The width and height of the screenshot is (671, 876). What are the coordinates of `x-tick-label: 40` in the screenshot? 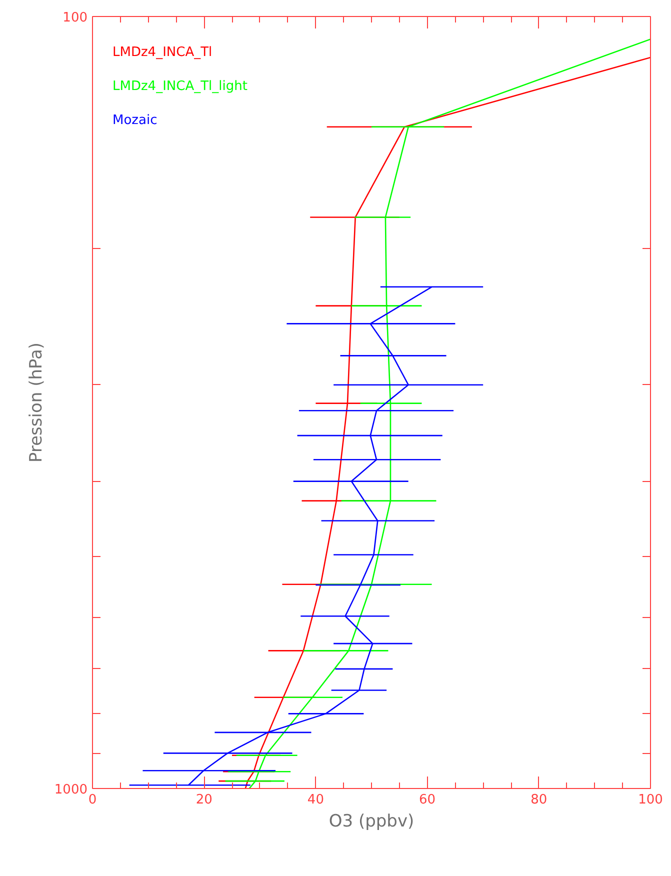 It's located at (315, 800).